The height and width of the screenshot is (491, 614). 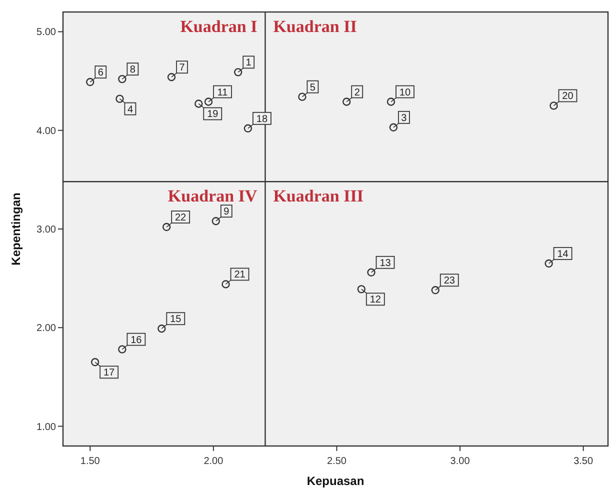 I want to click on y-tick-label: 1.00, so click(x=46, y=427).